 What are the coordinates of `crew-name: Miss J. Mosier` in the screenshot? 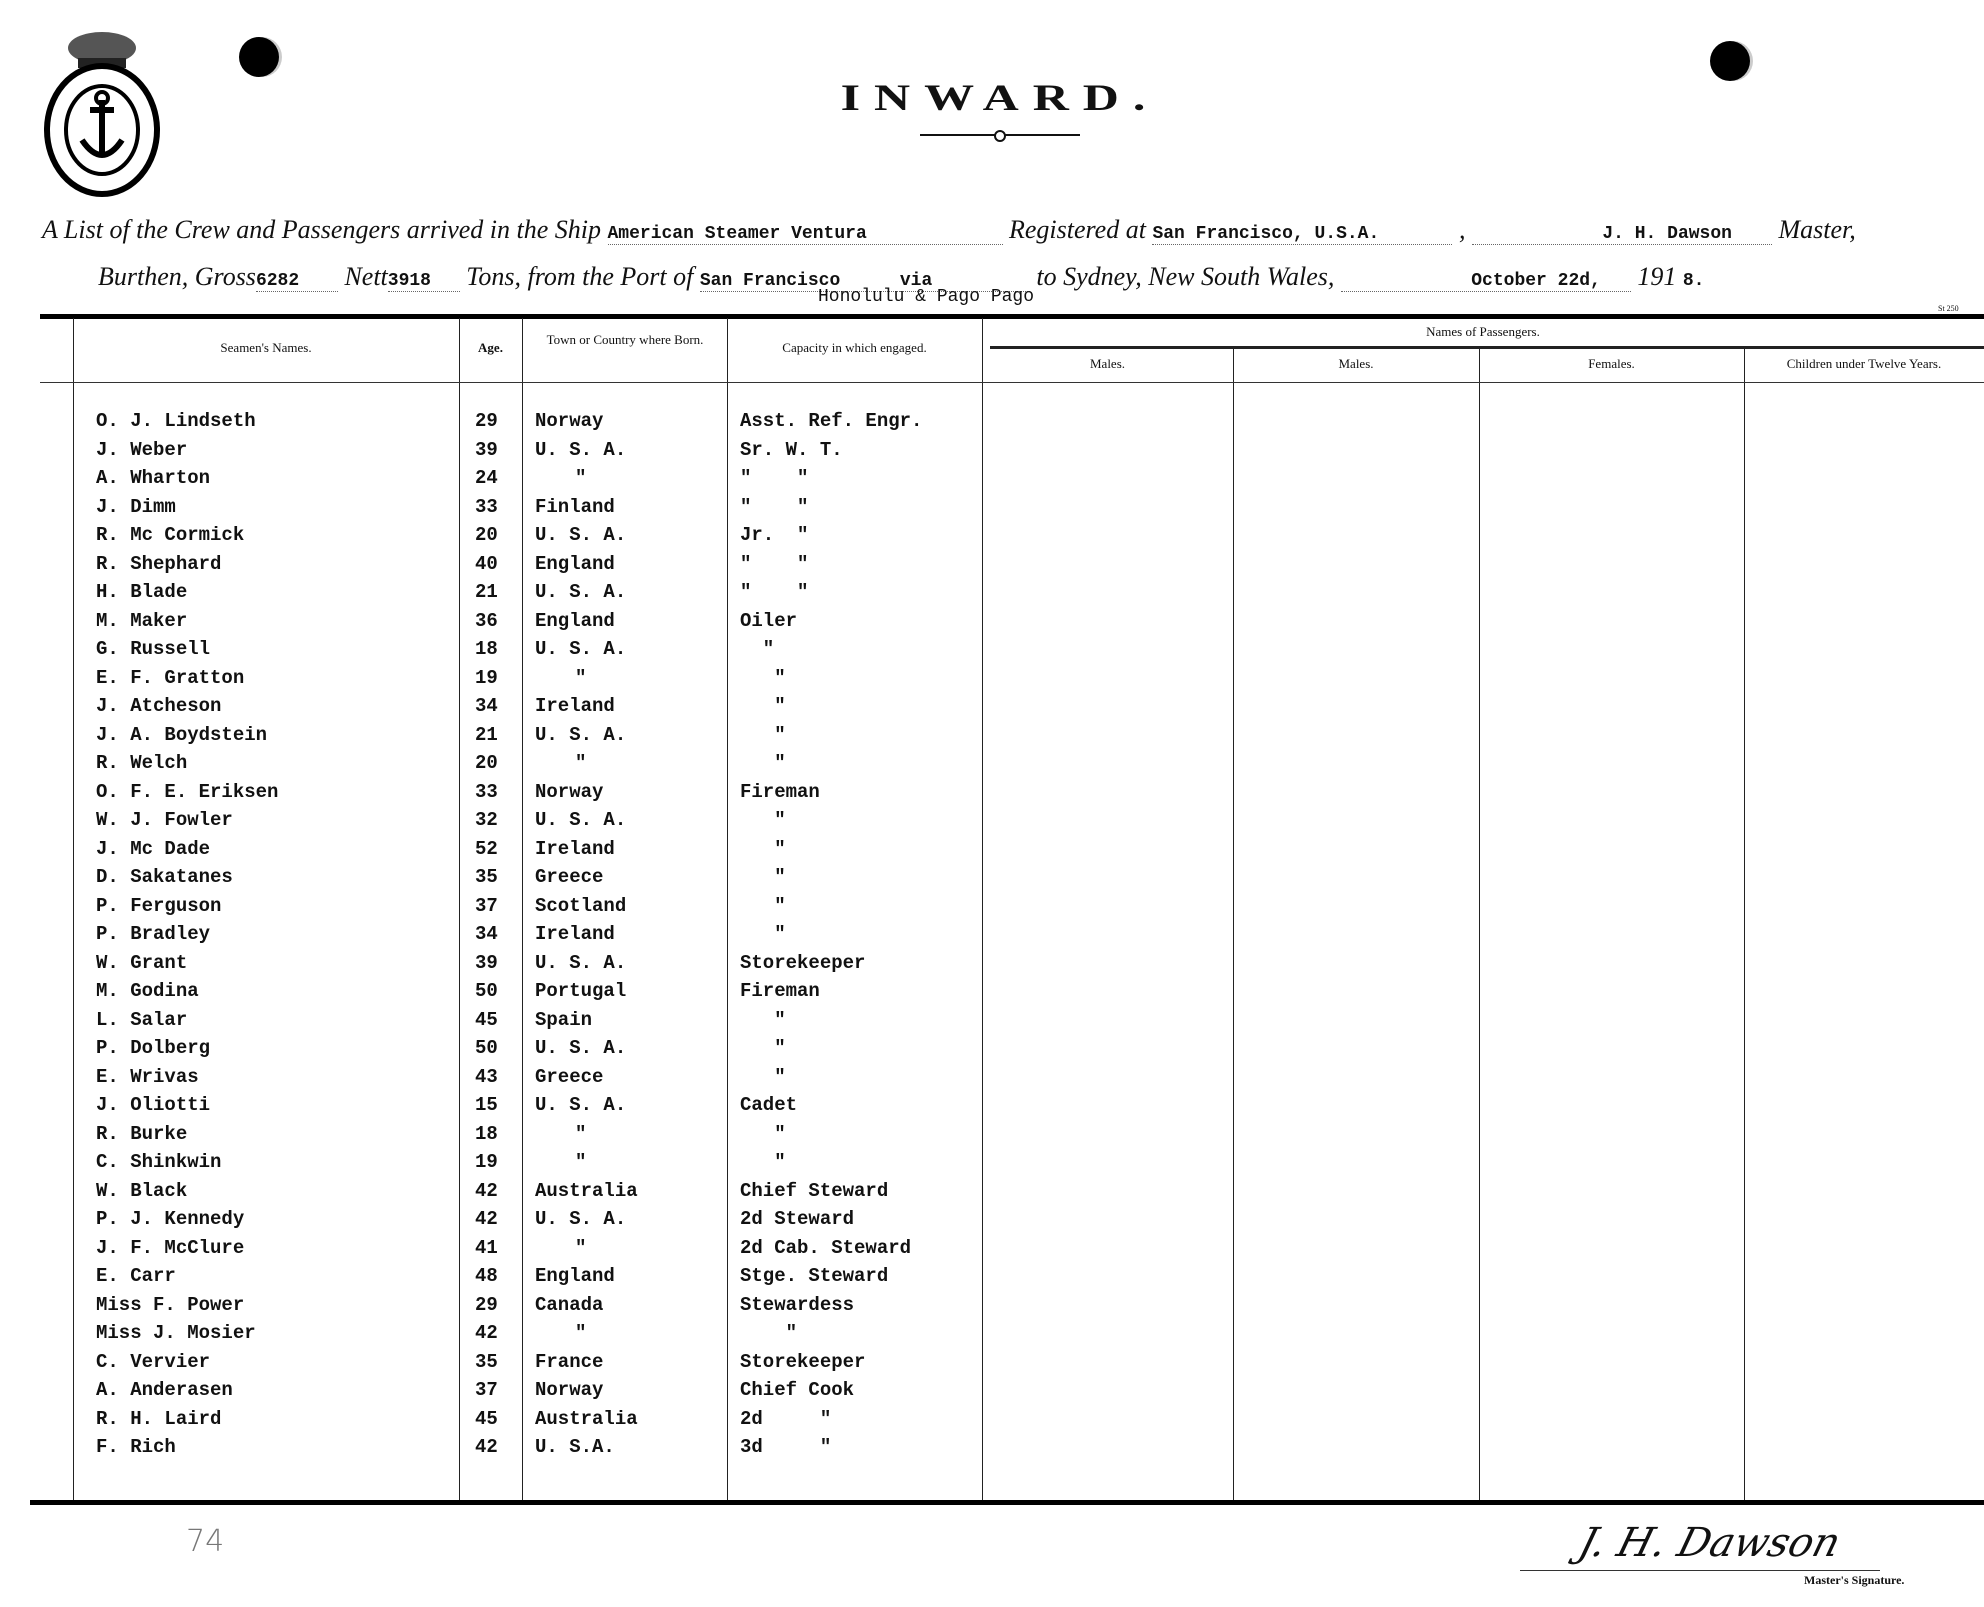 It's located at (176, 1333).